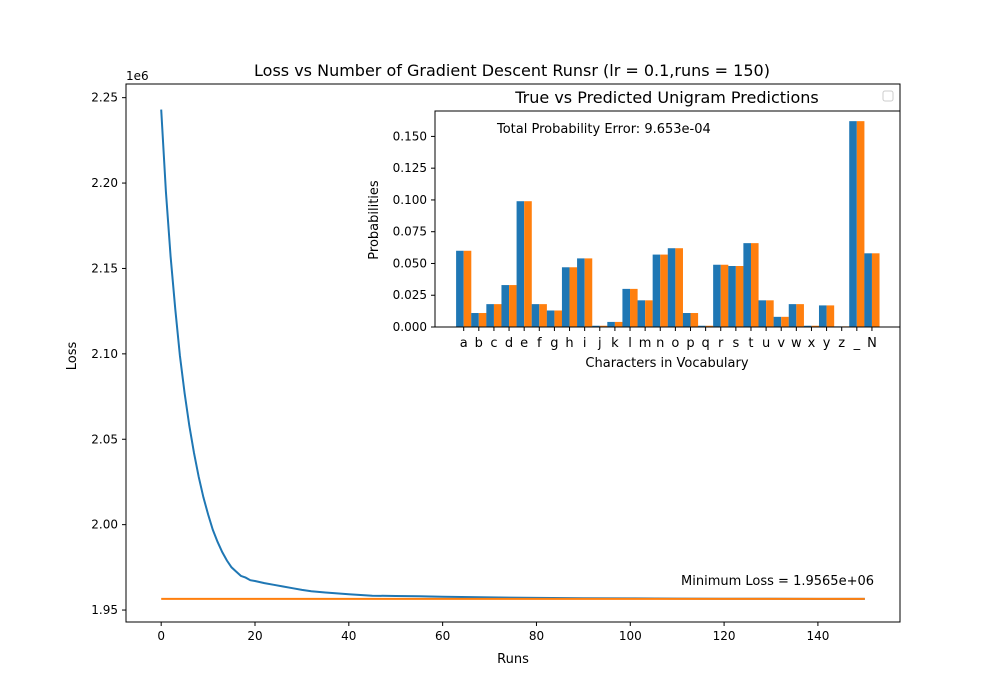 This screenshot has height=700, width=1000. Describe the element at coordinates (464, 343) in the screenshot. I see `unigram-x-tick-label: a` at that location.